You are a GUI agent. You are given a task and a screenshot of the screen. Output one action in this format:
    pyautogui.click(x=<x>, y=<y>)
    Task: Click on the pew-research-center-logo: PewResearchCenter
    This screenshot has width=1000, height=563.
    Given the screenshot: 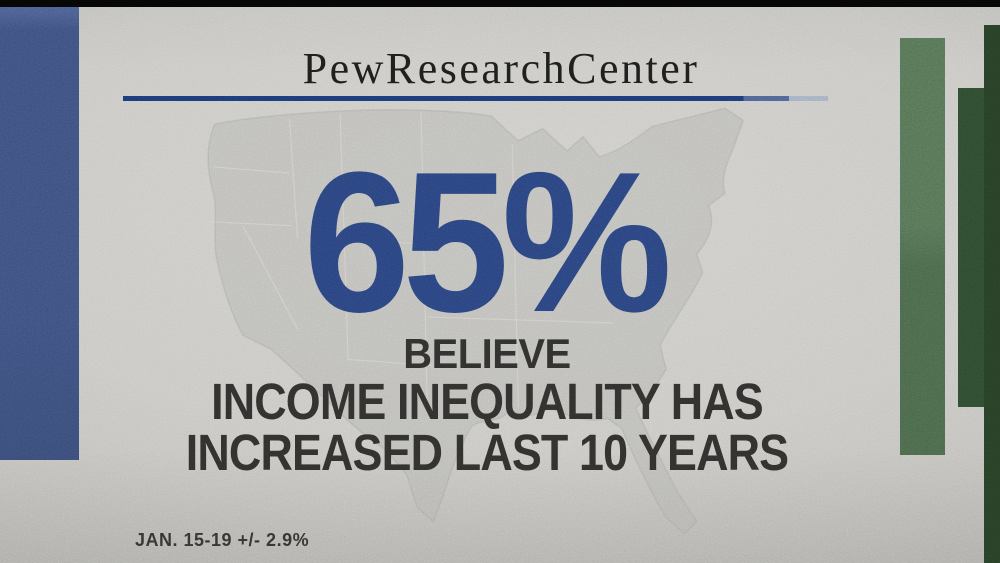 What is the action you would take?
    pyautogui.click(x=501, y=68)
    